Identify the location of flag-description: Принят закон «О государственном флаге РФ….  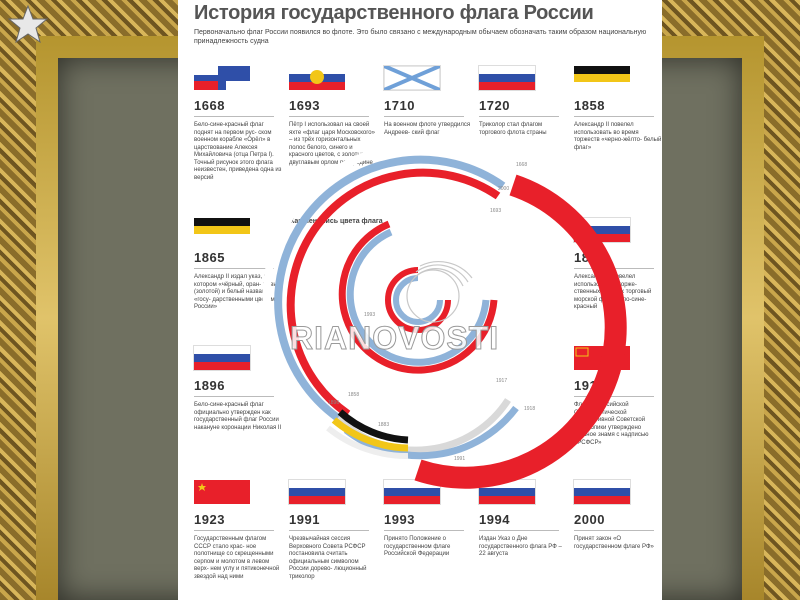
(614, 543).